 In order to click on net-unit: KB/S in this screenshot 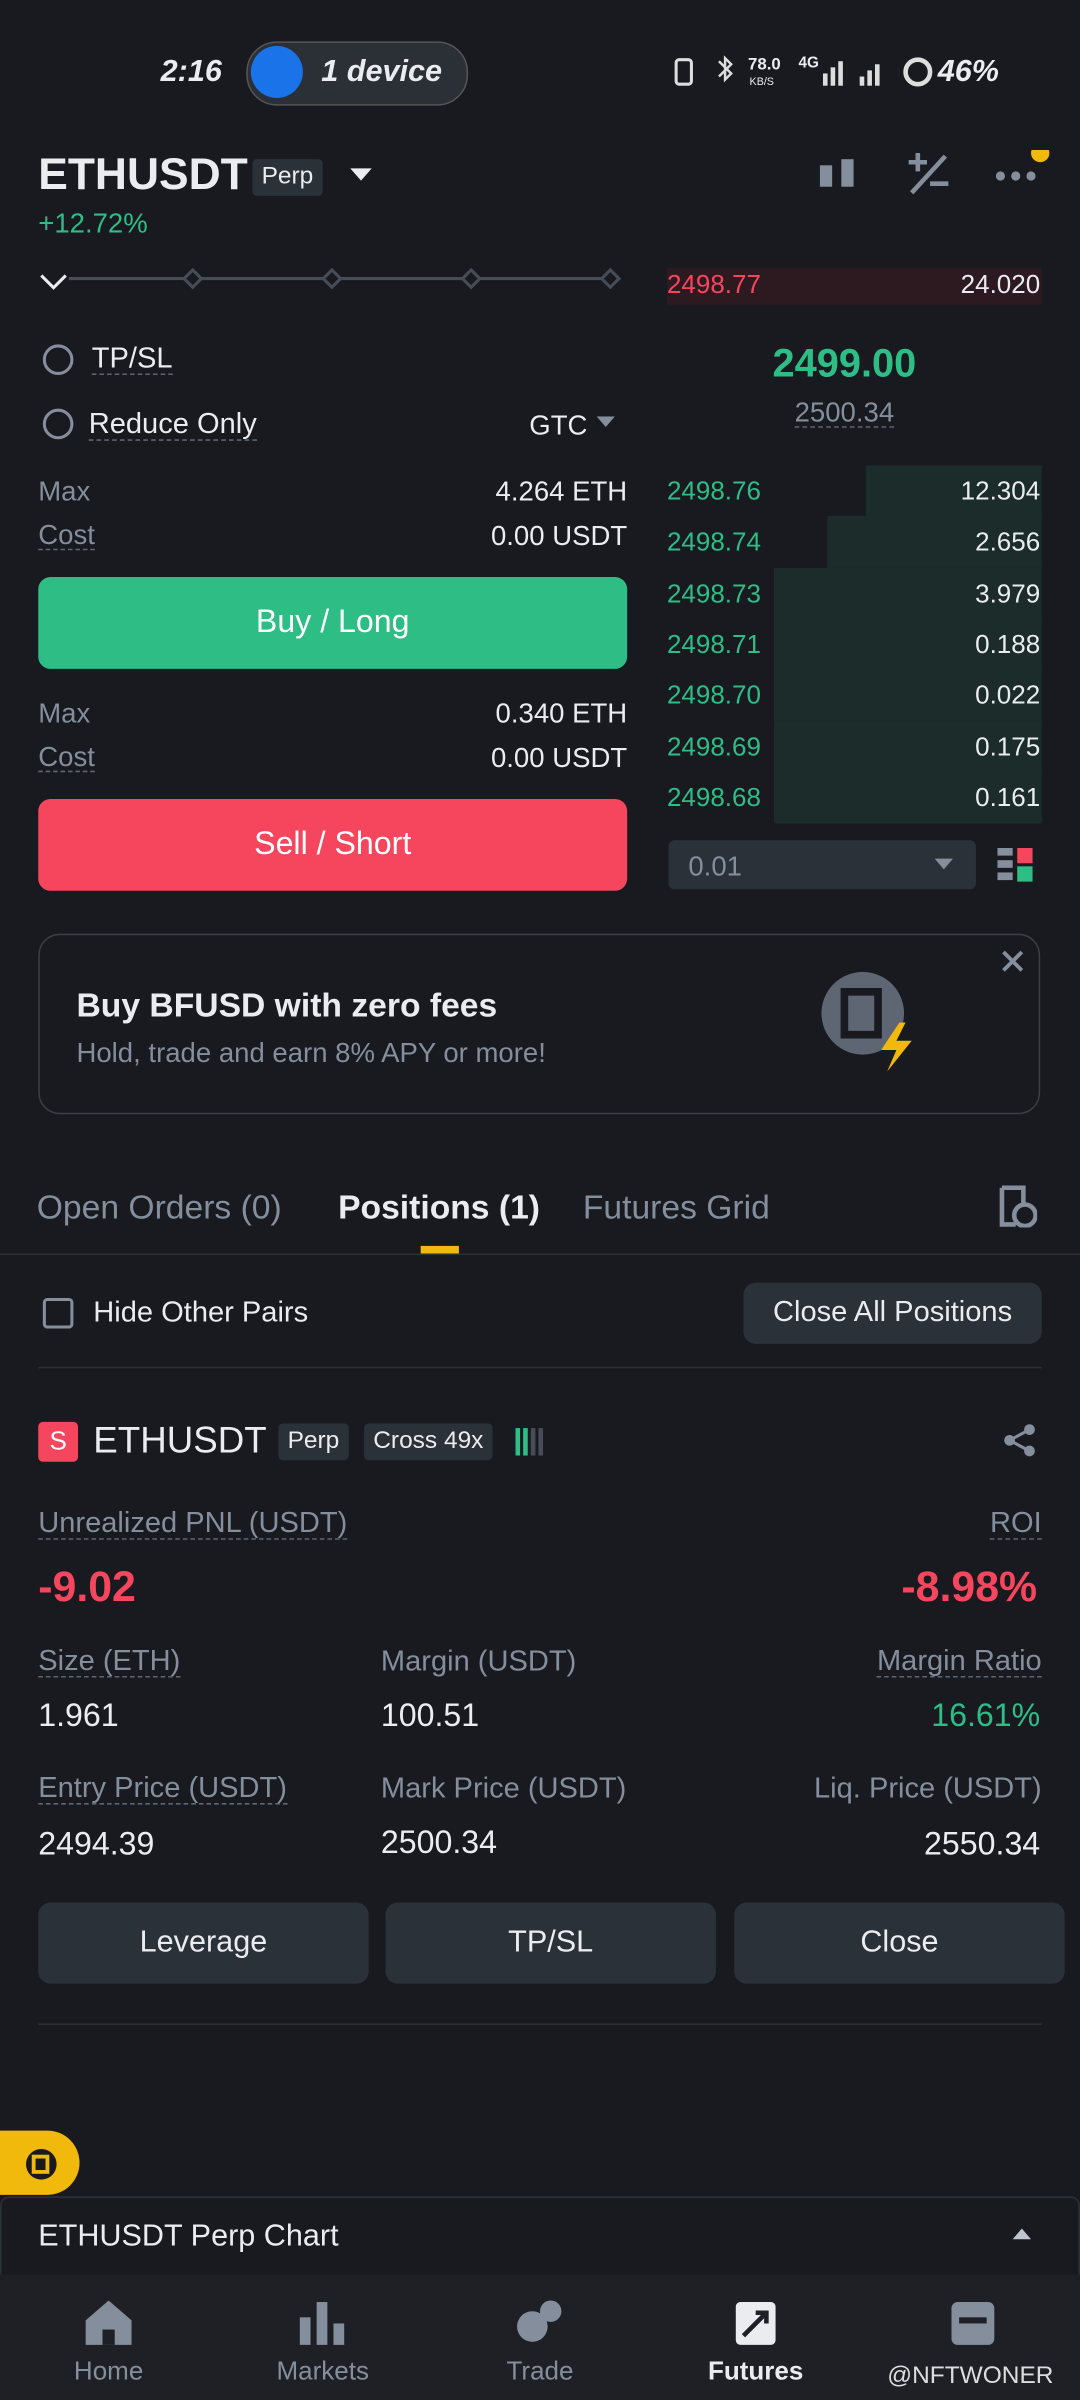, I will do `click(761, 83)`.